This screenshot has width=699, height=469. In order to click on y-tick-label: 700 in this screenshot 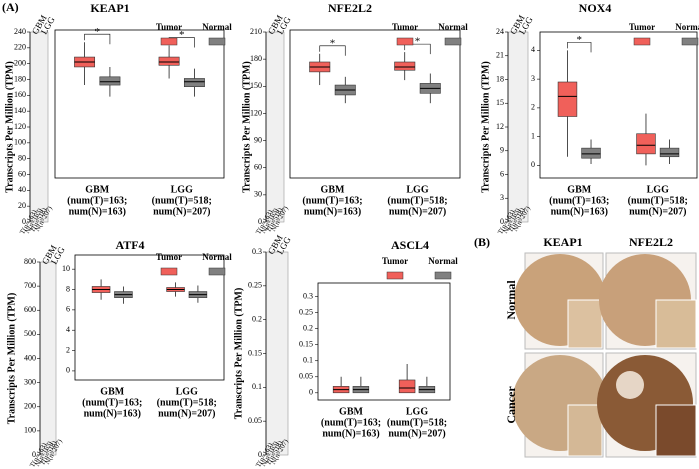, I will do `click(30, 285)`.